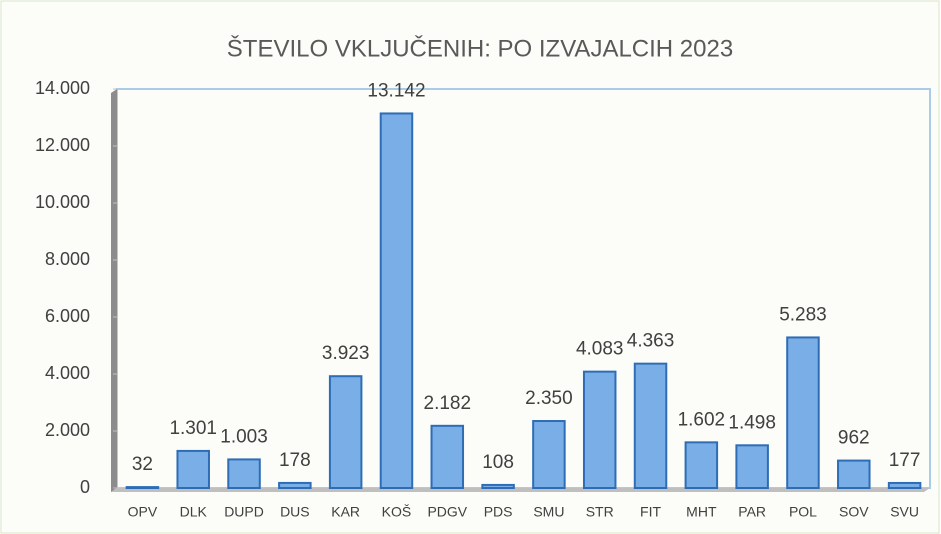 The height and width of the screenshot is (534, 941). What do you see at coordinates (67, 259) in the screenshot?
I see `y-tick-label: 8.000` at bounding box center [67, 259].